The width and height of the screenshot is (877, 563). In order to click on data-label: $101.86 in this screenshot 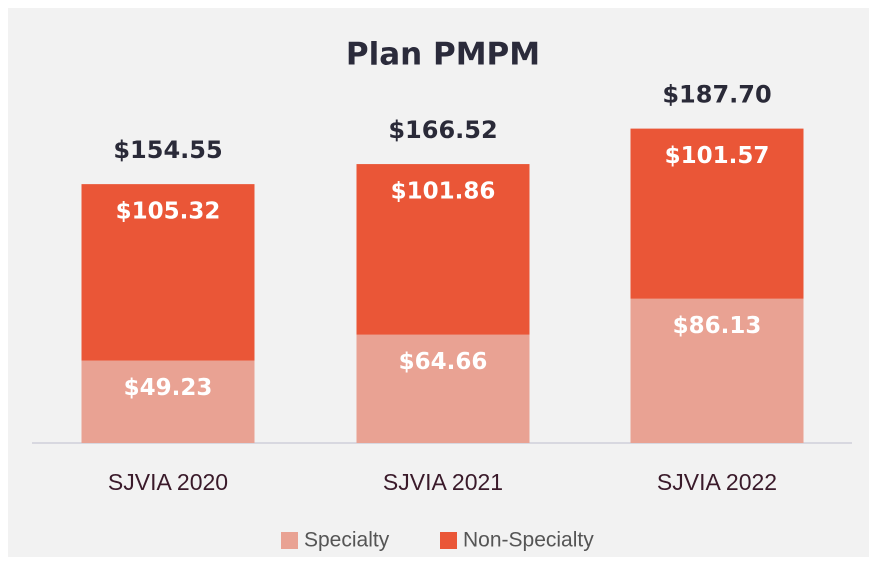, I will do `click(443, 192)`.